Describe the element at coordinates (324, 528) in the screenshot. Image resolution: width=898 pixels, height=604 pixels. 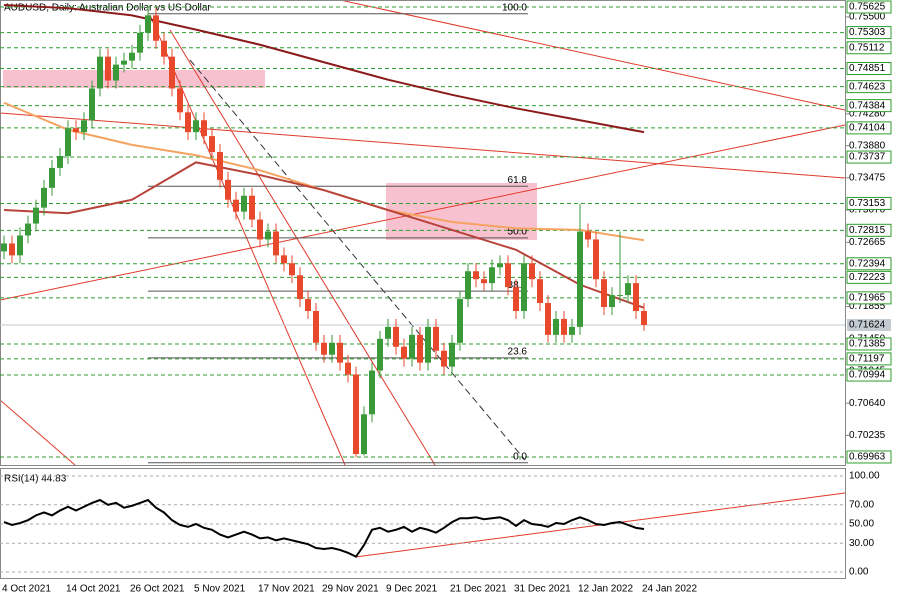
I see `rsi-line` at that location.